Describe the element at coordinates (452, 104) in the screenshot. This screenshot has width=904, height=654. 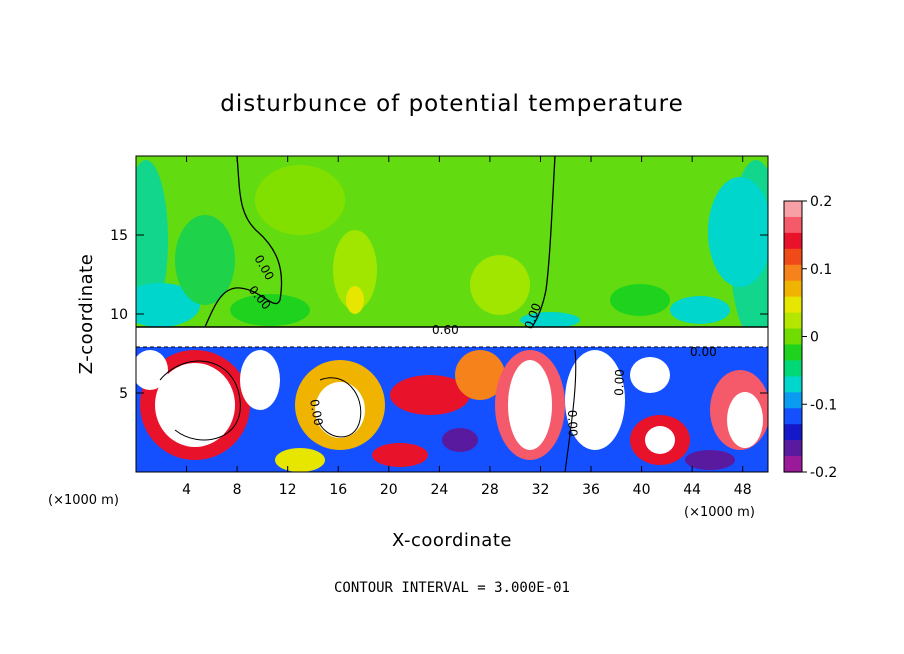
I see `chart-title: disturbunce of potential temperature` at that location.